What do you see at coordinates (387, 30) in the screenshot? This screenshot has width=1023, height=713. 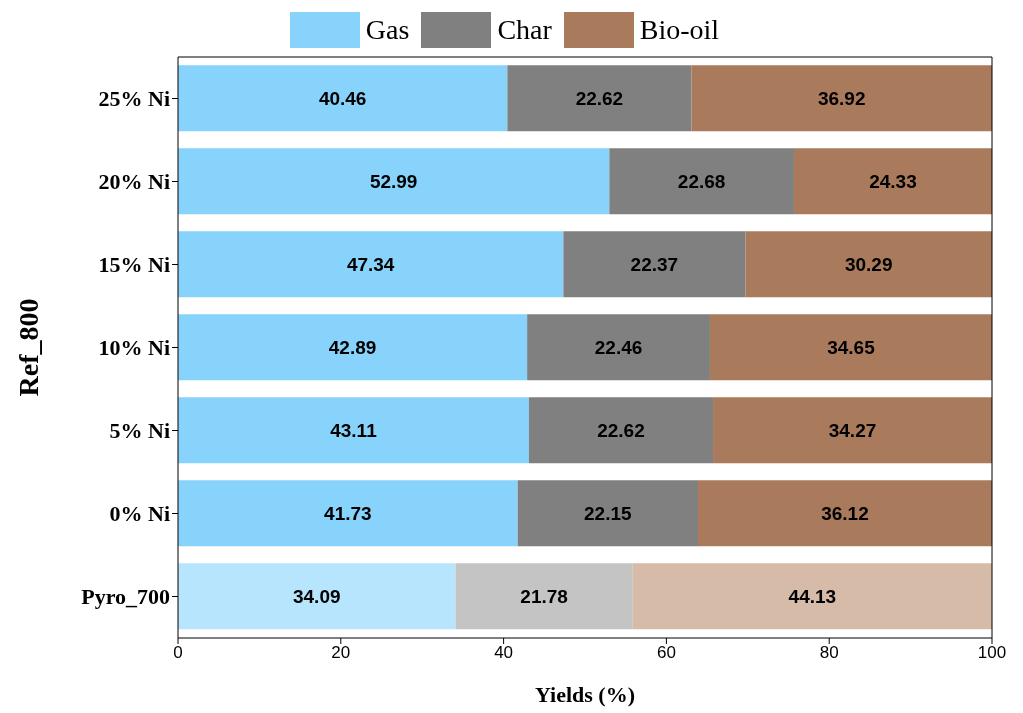 I see `legend-label: Gas` at bounding box center [387, 30].